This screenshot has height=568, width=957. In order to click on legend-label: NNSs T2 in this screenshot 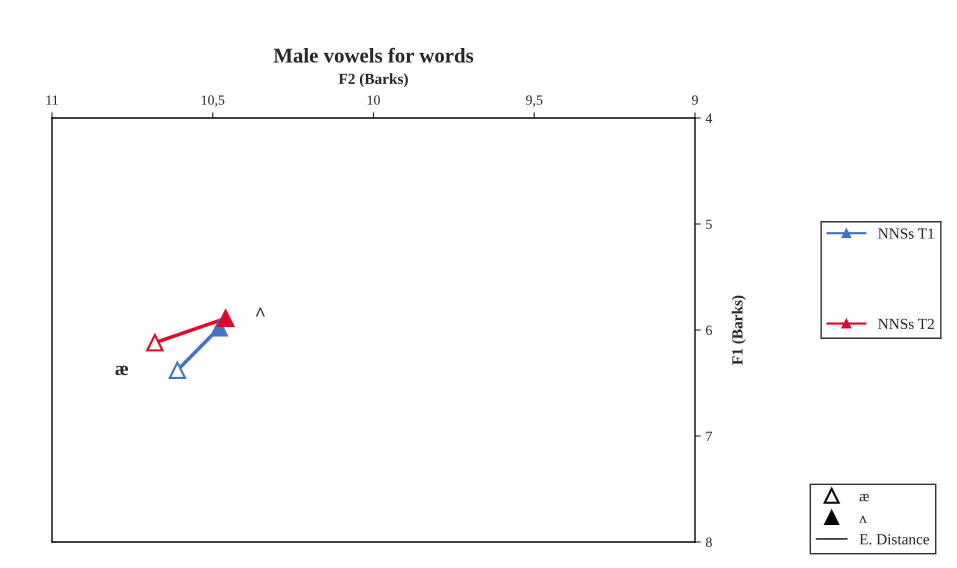, I will do `click(906, 324)`.